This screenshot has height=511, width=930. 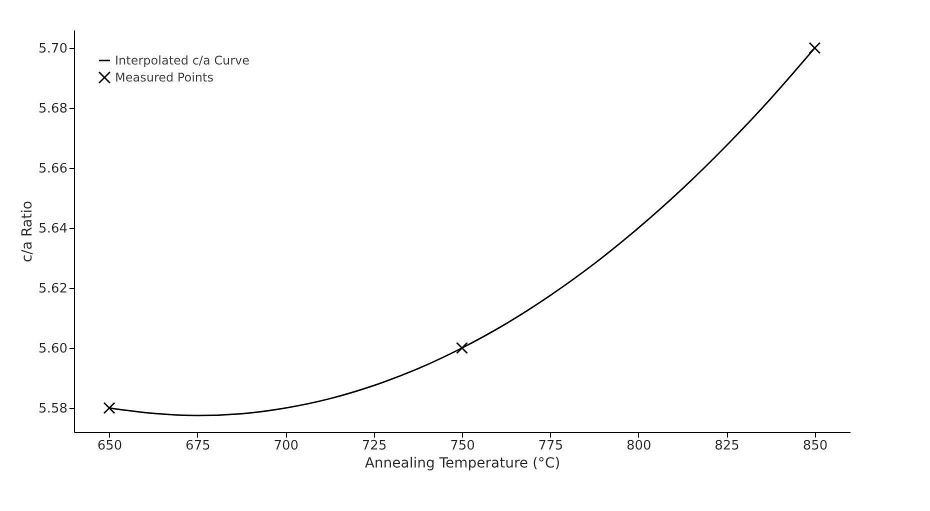 I want to click on y-tick-label: 5.66, so click(x=53, y=169).